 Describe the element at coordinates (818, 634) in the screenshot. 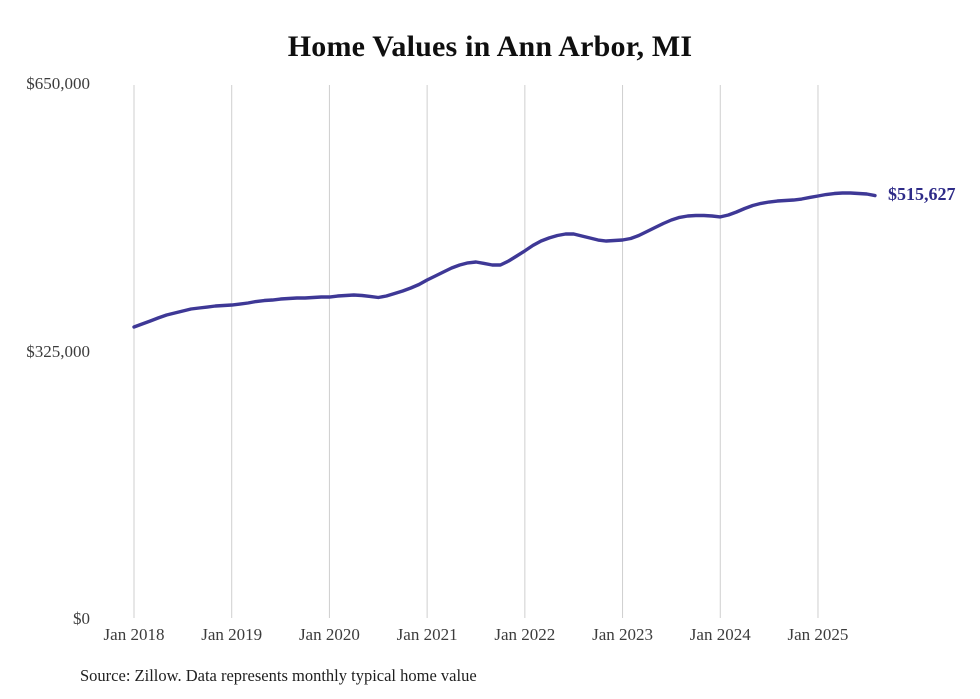

I see `x-tick-label: Jan 2025` at that location.